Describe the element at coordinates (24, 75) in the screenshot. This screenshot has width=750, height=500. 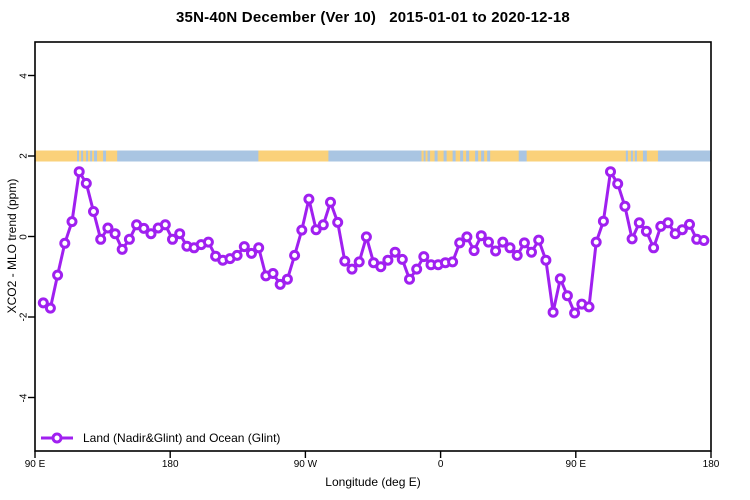
I see `y-tick-label: 4` at that location.